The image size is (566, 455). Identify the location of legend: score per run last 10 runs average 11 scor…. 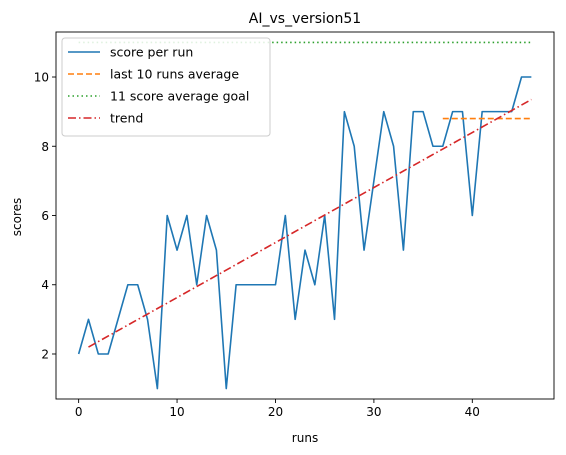
(166, 87).